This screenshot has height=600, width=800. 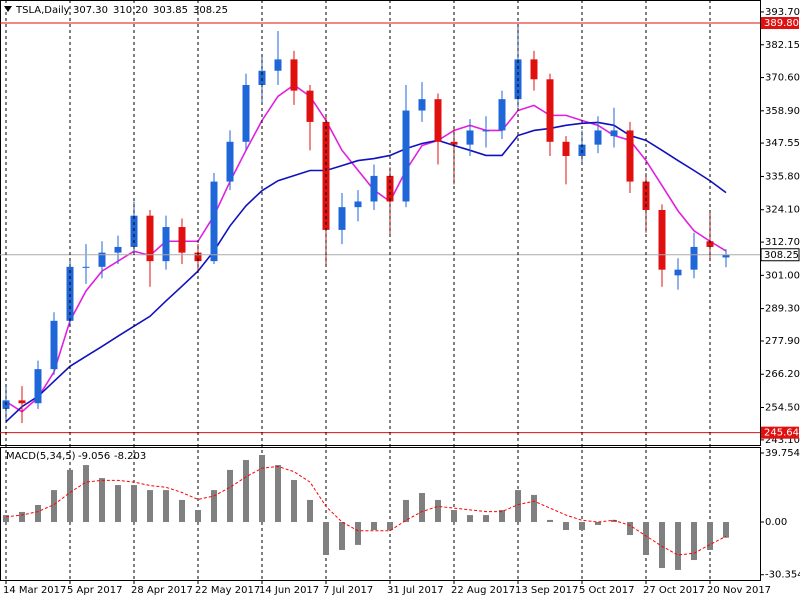 I want to click on x-tick-label: 22 May 2017, so click(x=227, y=590).